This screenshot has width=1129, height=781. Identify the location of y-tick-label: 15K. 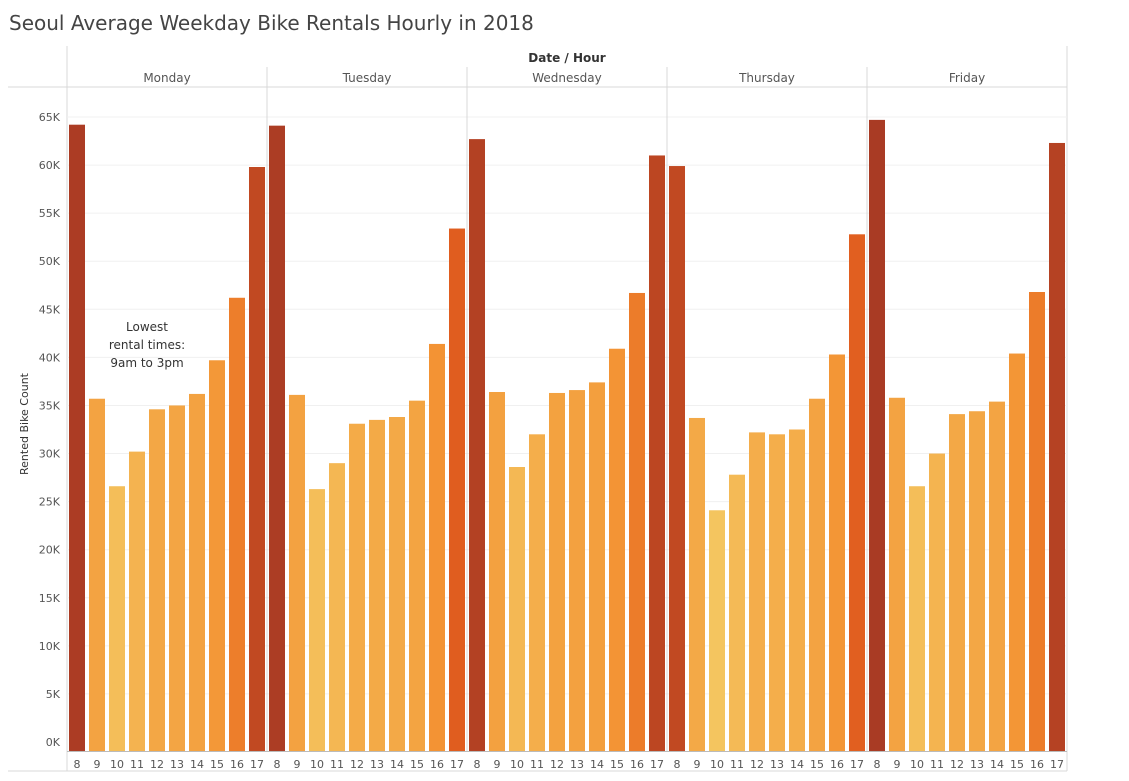
(50, 598).